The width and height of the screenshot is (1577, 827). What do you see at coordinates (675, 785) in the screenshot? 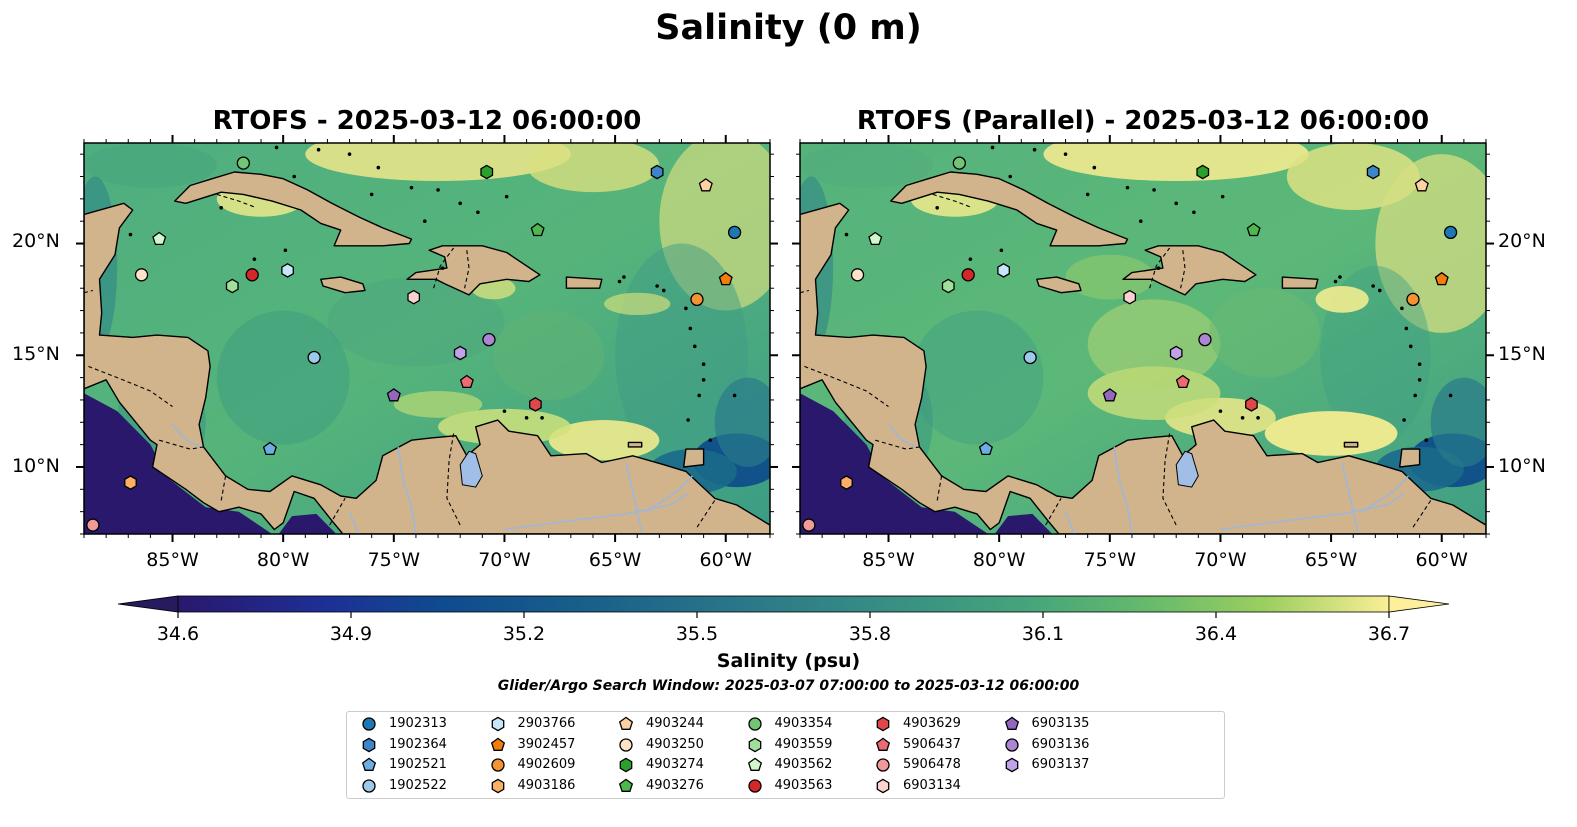
I see `legend-label: 4903276` at bounding box center [675, 785].